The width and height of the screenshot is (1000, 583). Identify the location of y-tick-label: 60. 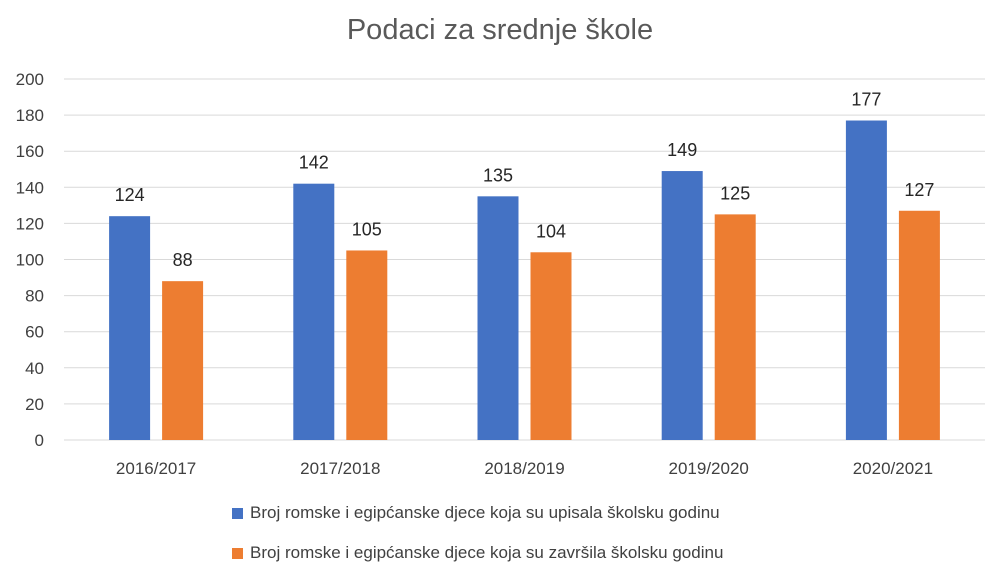
(34, 332).